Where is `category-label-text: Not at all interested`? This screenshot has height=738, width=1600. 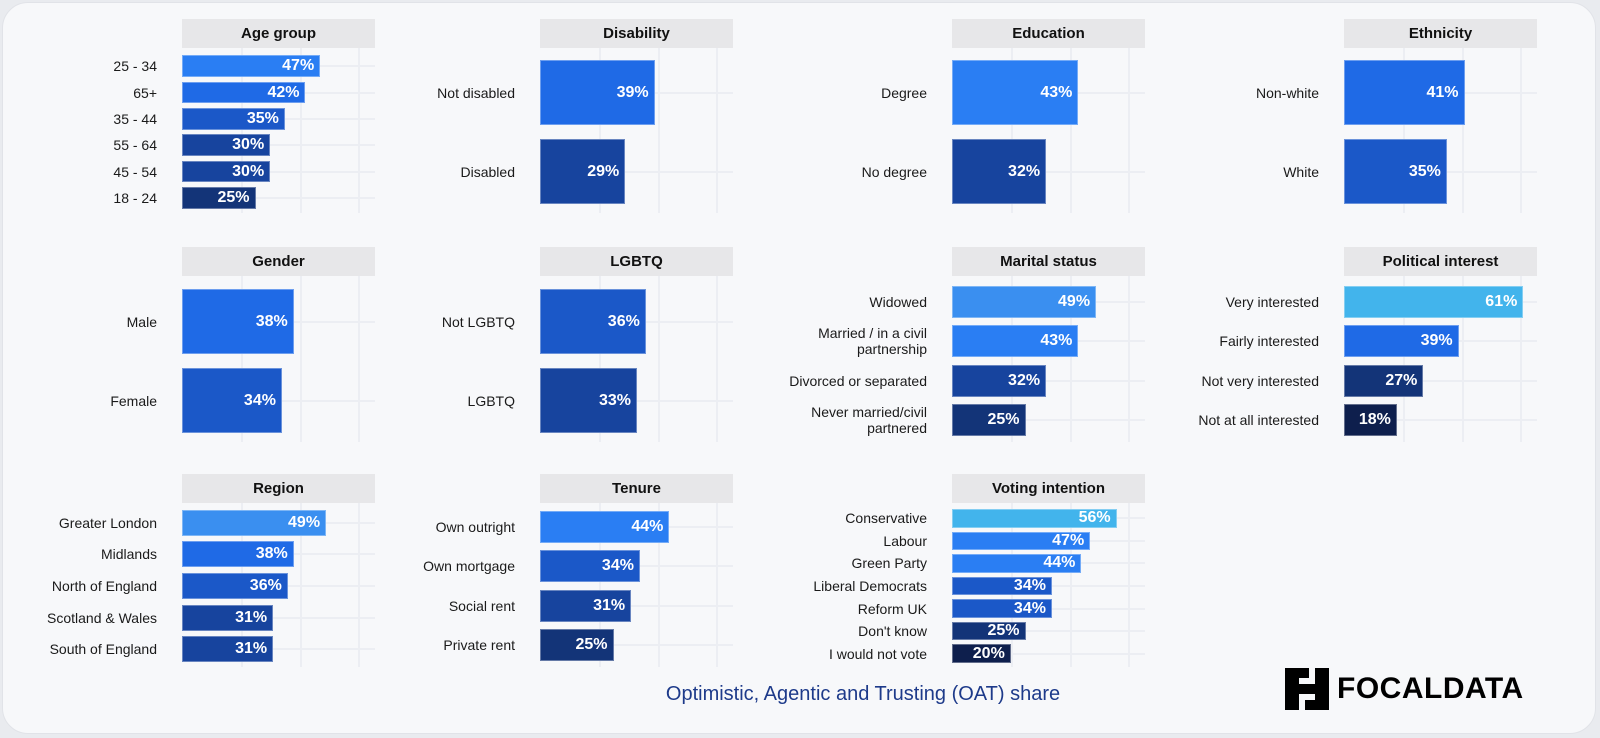 category-label-text: Not at all interested is located at coordinates (1258, 420).